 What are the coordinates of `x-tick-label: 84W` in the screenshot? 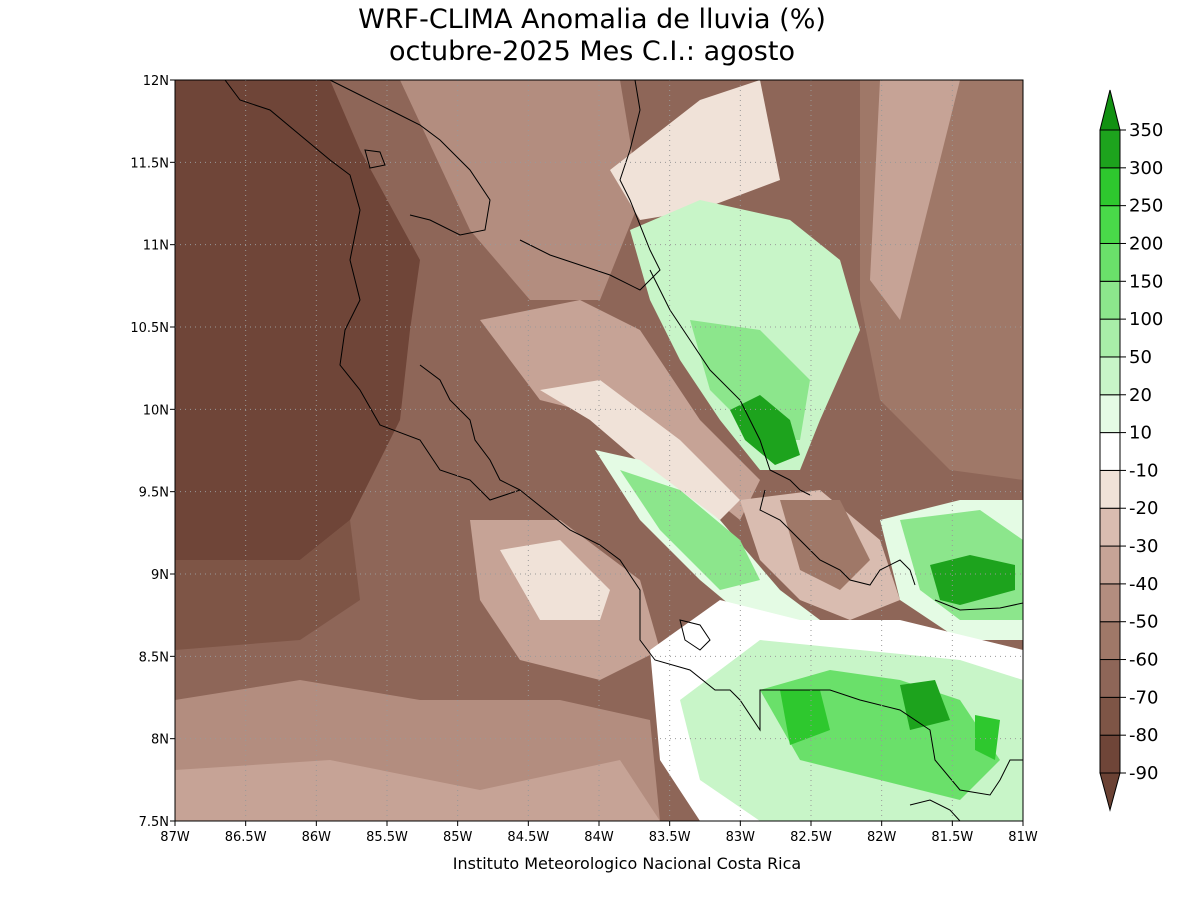 It's located at (599, 837).